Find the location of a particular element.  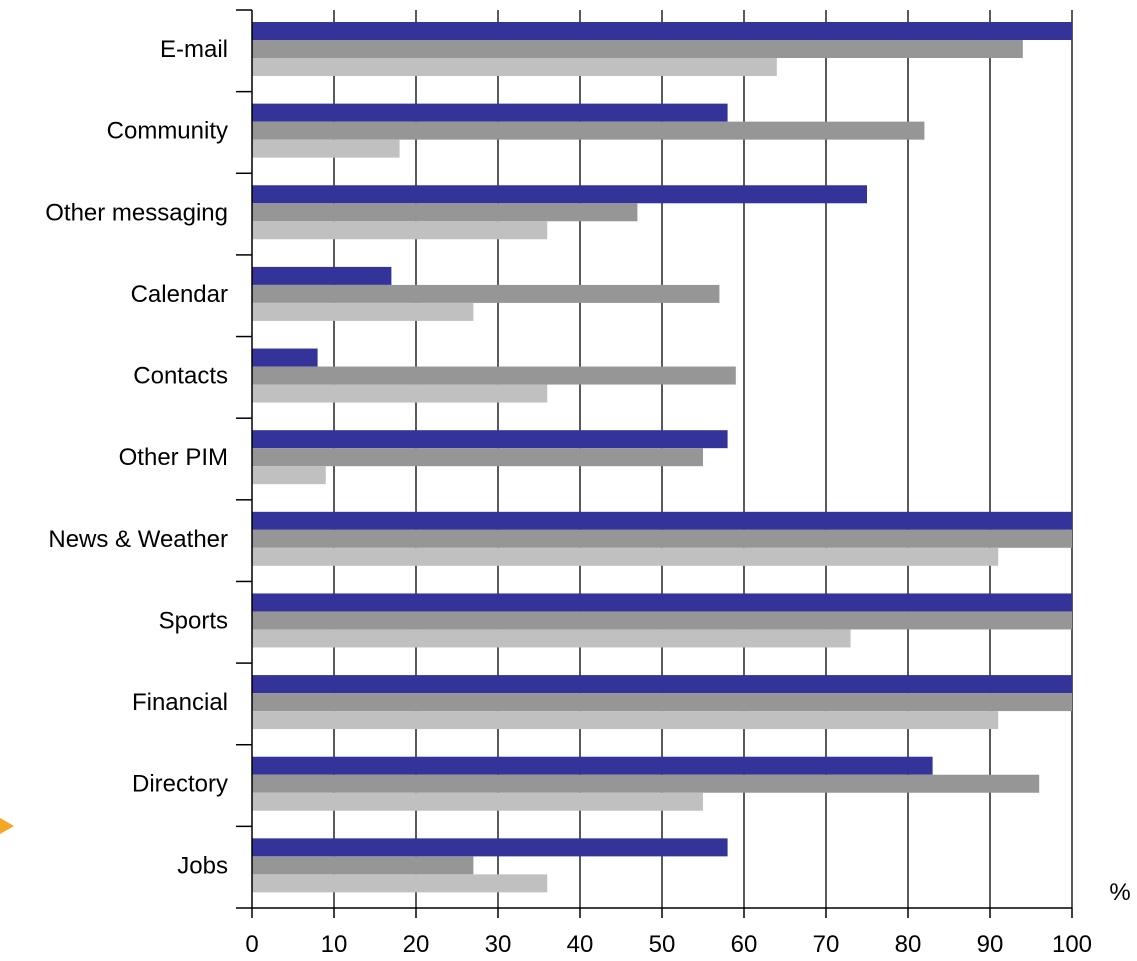

category-label: Community is located at coordinates (167, 131).